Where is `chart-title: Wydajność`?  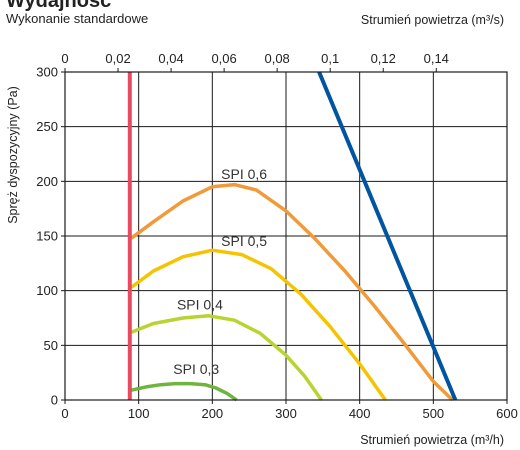
chart-title: Wydajność is located at coordinates (58, 6).